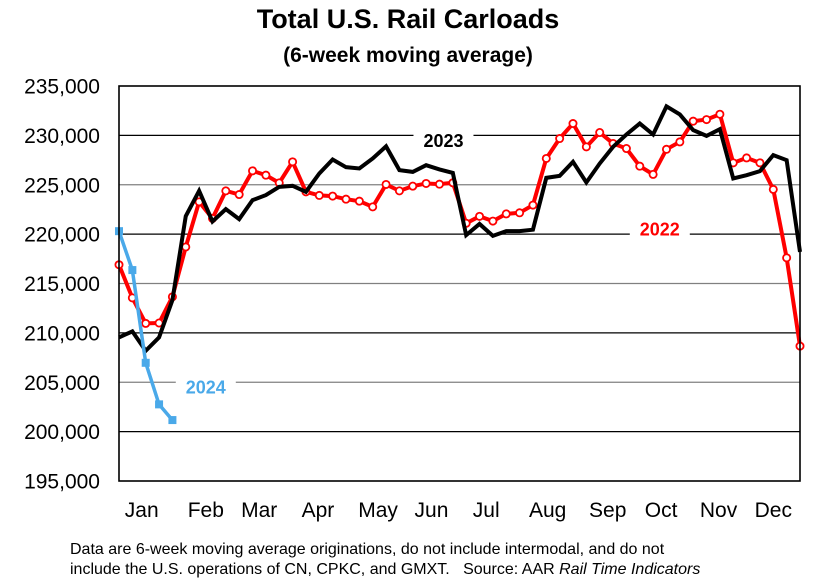  What do you see at coordinates (142, 510) in the screenshot?
I see `x-tick-label: Jan` at bounding box center [142, 510].